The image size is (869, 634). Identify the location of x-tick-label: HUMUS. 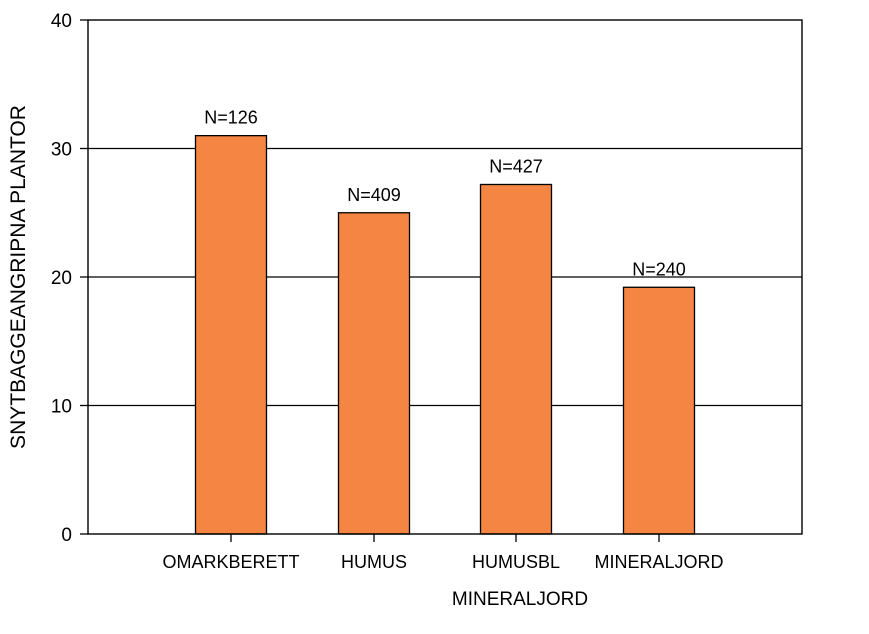
(374, 562).